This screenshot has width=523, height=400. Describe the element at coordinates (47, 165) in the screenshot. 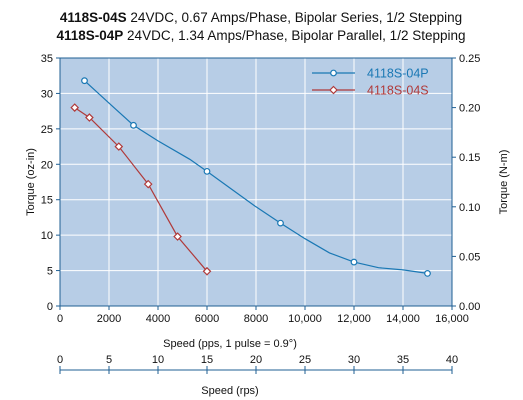

I see `y-tick-label: 20` at that location.